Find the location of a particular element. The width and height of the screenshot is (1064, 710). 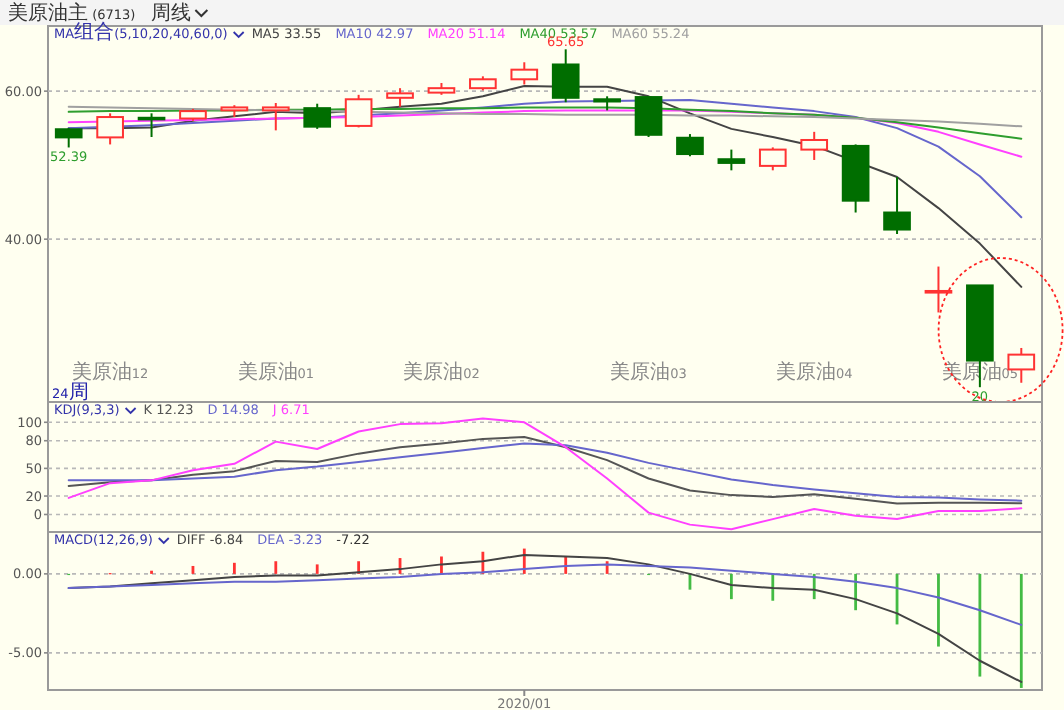

chart-subtitle: 周线 is located at coordinates (171, 13).